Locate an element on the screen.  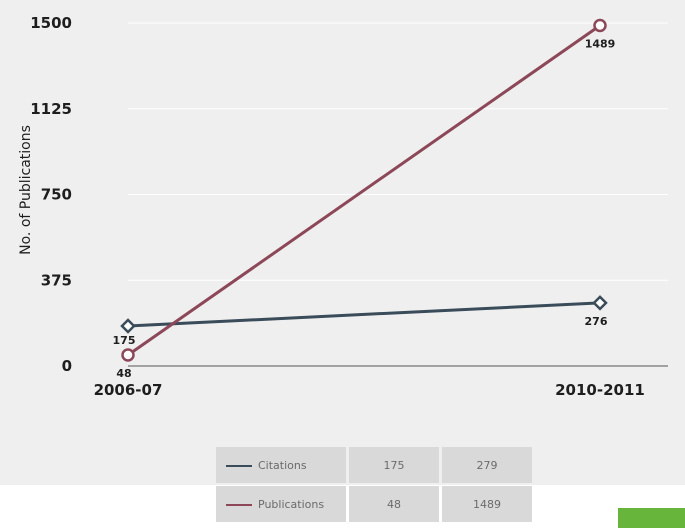
table-series-label: Citations is located at coordinates (282, 465).